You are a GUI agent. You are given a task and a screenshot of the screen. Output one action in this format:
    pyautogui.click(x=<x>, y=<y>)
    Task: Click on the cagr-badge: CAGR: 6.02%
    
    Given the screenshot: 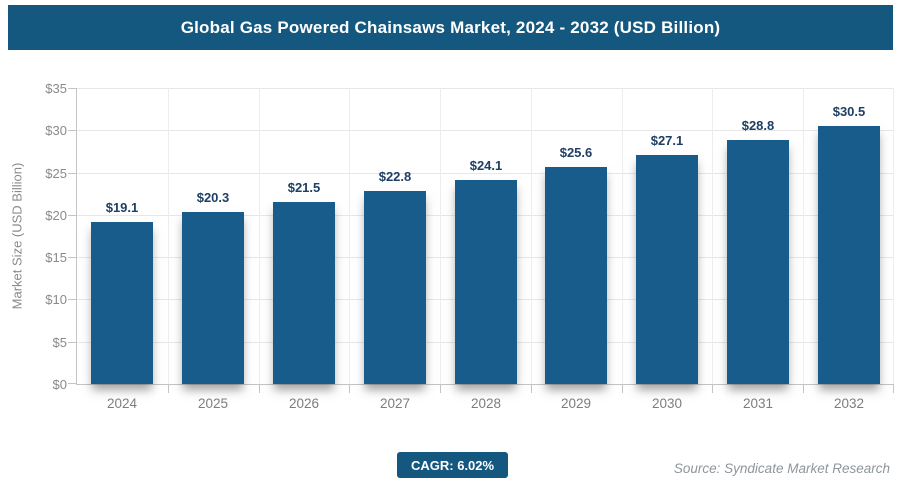 What is the action you would take?
    pyautogui.click(x=453, y=465)
    